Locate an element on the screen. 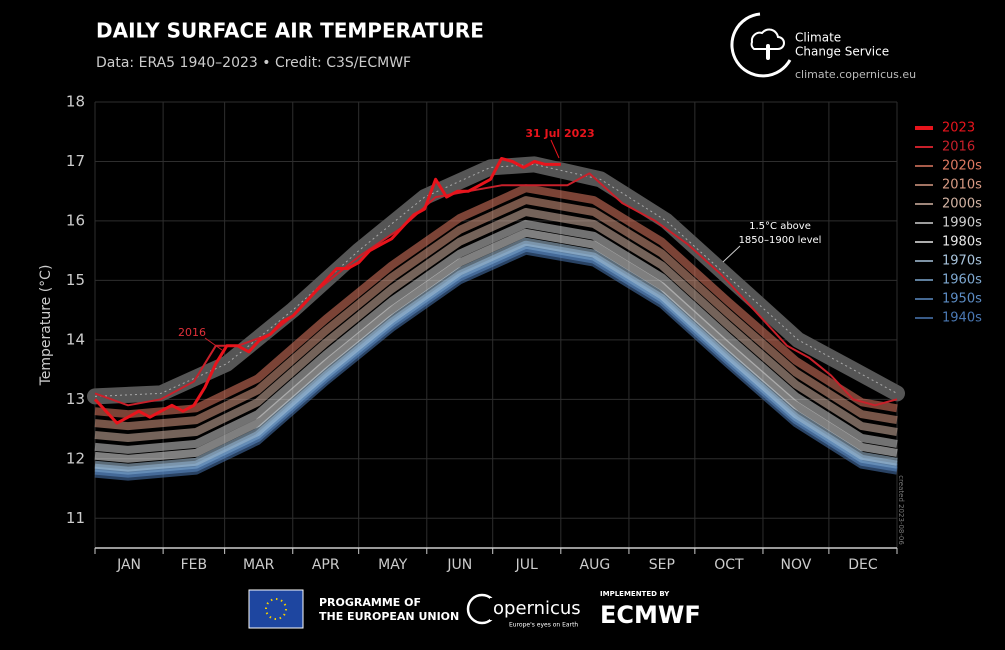 This screenshot has width=1005, height=650. legend-label: 1980s is located at coordinates (962, 242).